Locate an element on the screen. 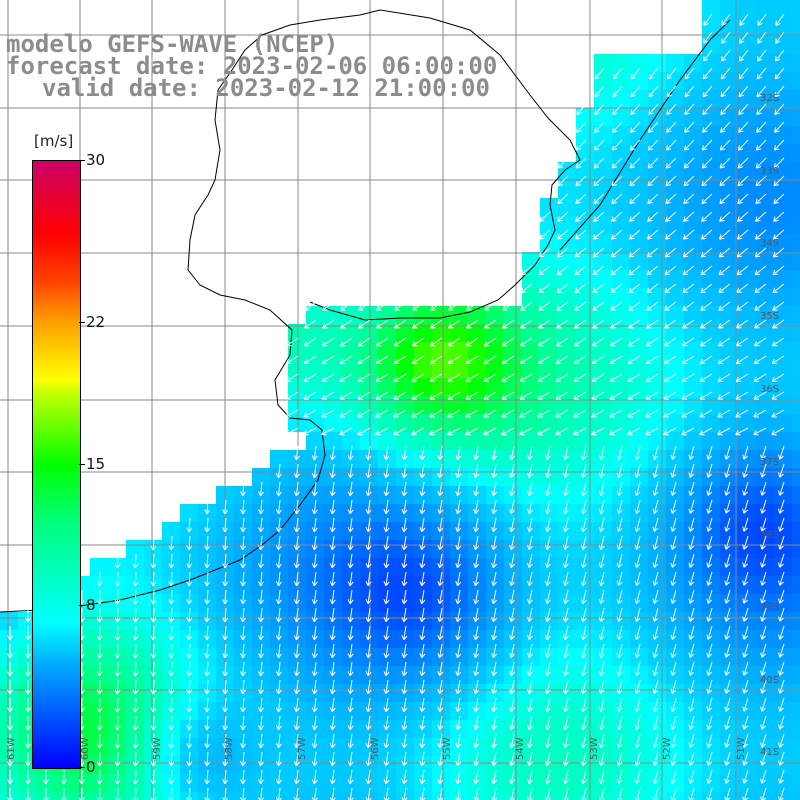  longitude-label: 56W is located at coordinates (375, 748).